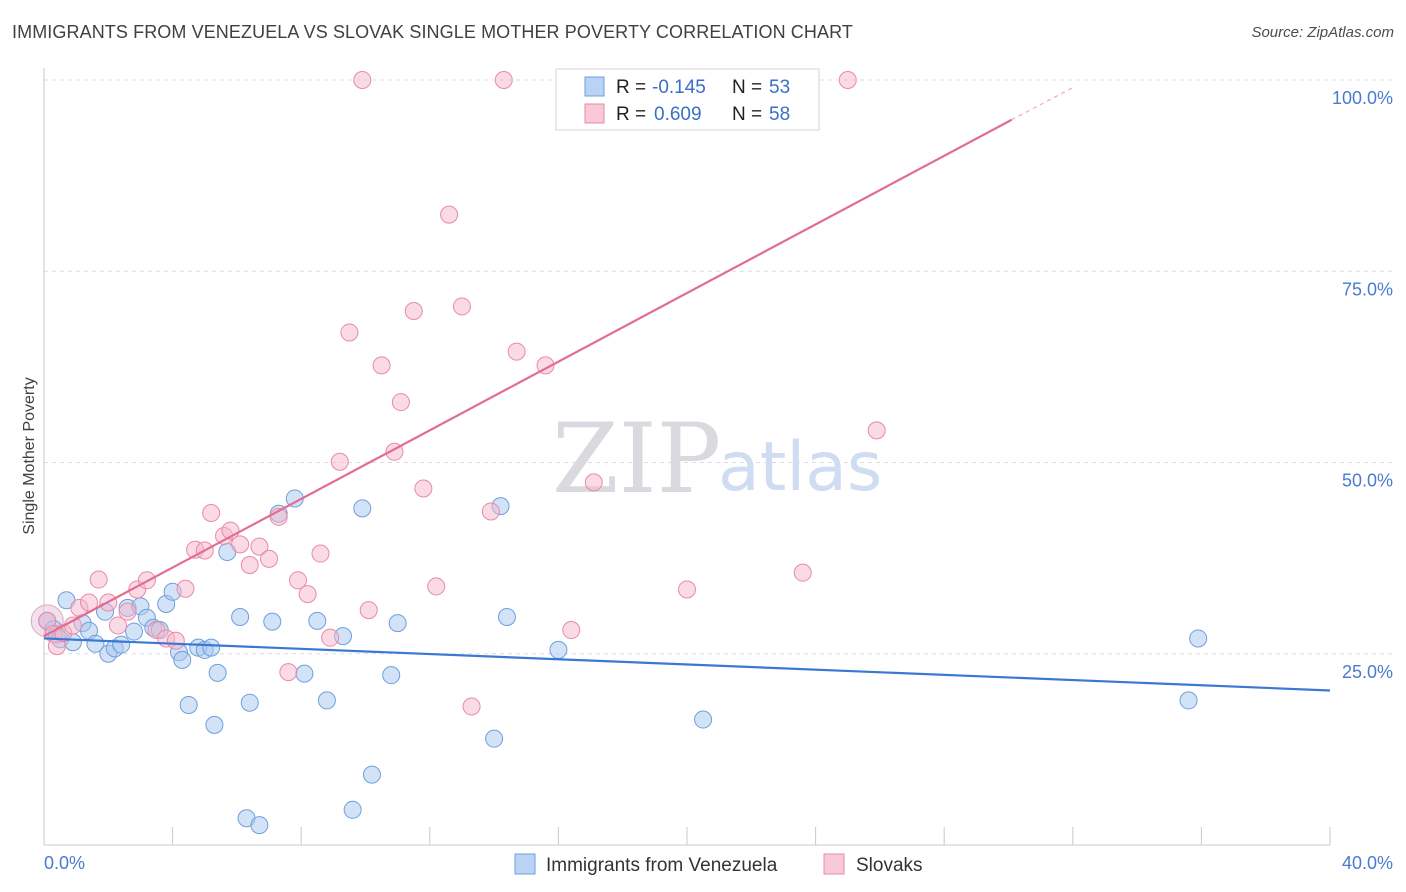 Image resolution: width=1406 pixels, height=892 pixels. What do you see at coordinates (679, 87) in the screenshot?
I see `stats-r-venezuela: -0.145` at bounding box center [679, 87].